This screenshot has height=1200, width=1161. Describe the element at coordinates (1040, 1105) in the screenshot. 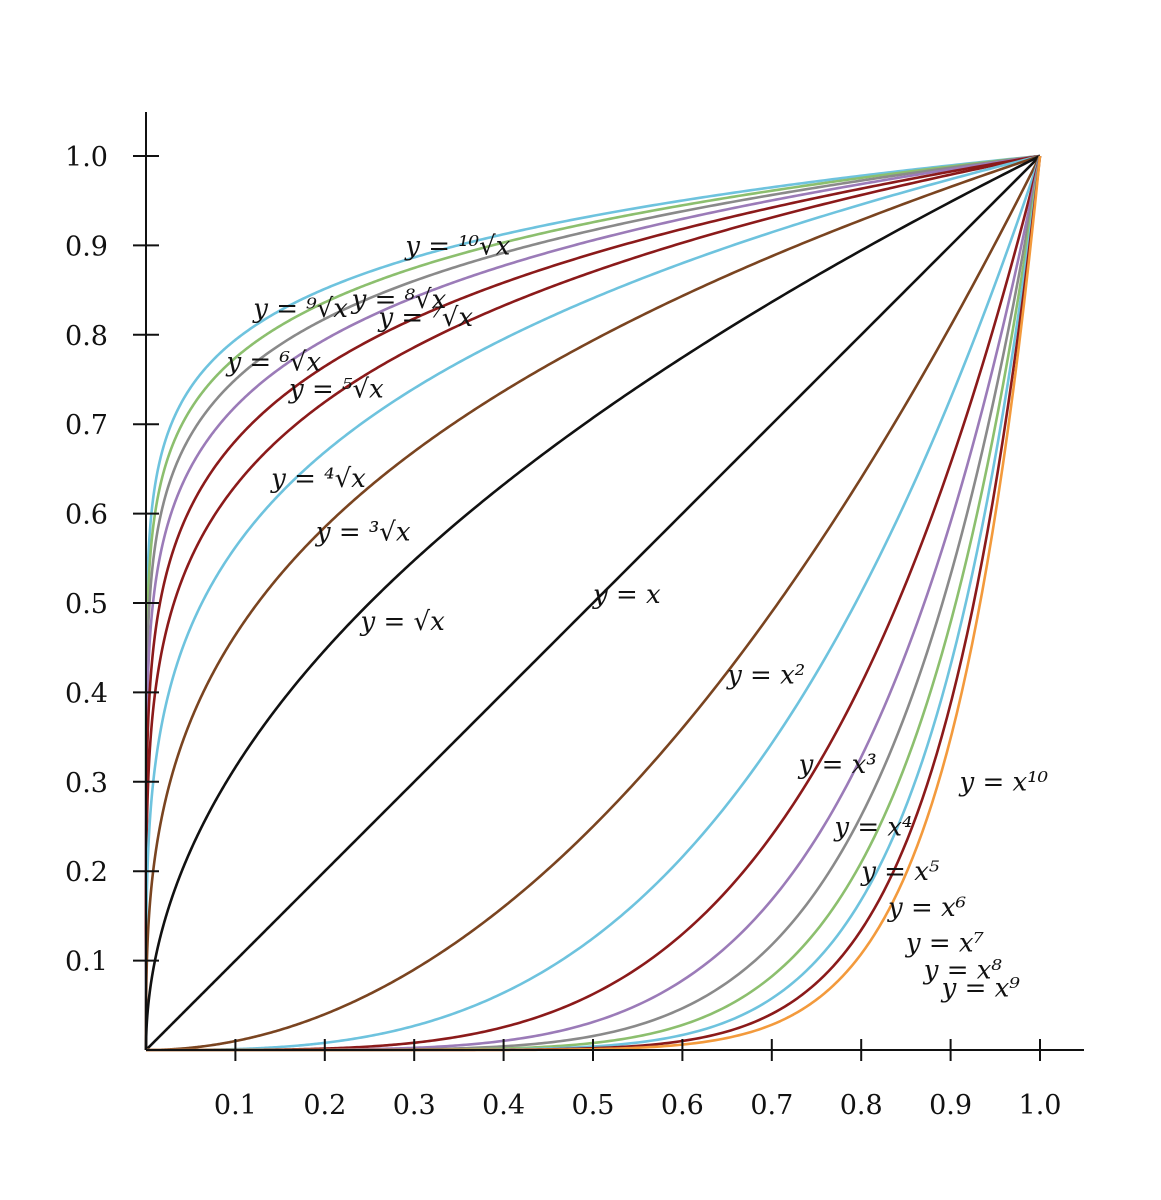

I see `x-tick-label: 1.0` at that location.